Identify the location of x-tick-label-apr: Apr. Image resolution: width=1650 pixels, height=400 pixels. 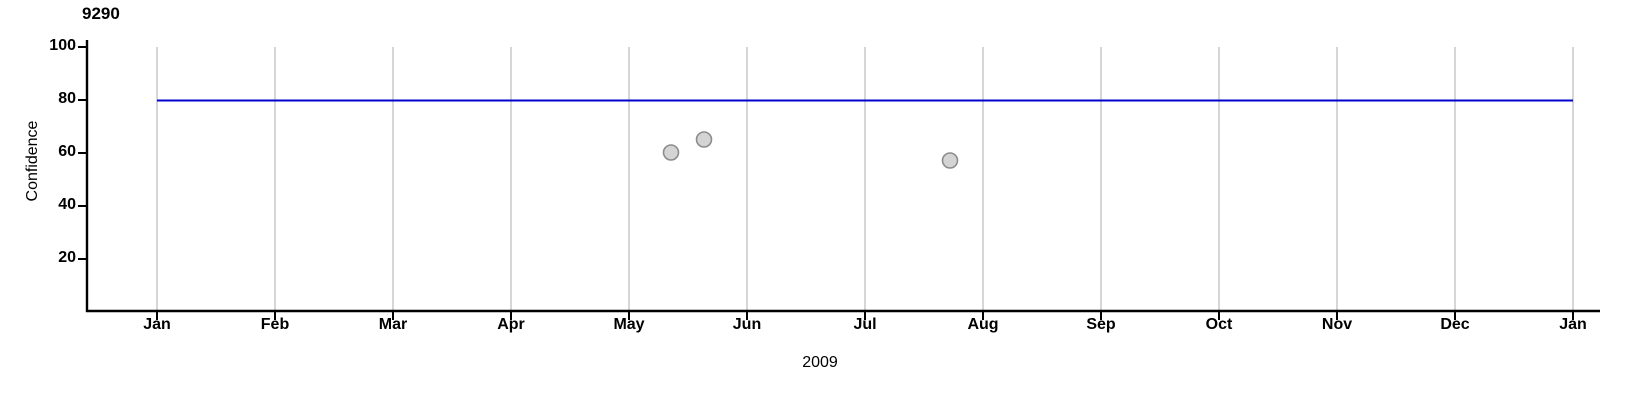
(511, 324).